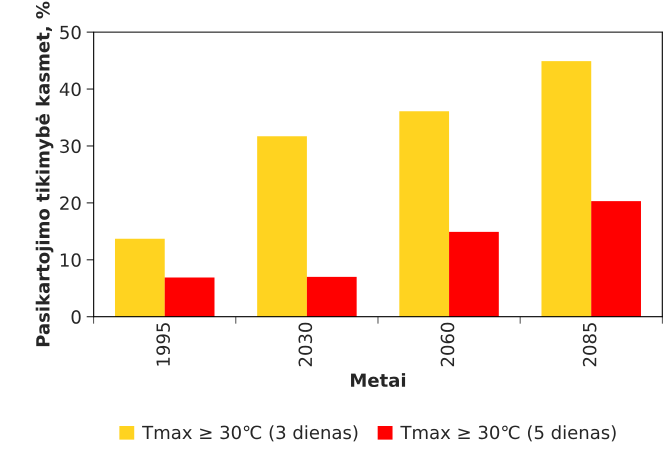 The image size is (669, 459). I want to click on y-tick-label: 0, so click(76, 317).